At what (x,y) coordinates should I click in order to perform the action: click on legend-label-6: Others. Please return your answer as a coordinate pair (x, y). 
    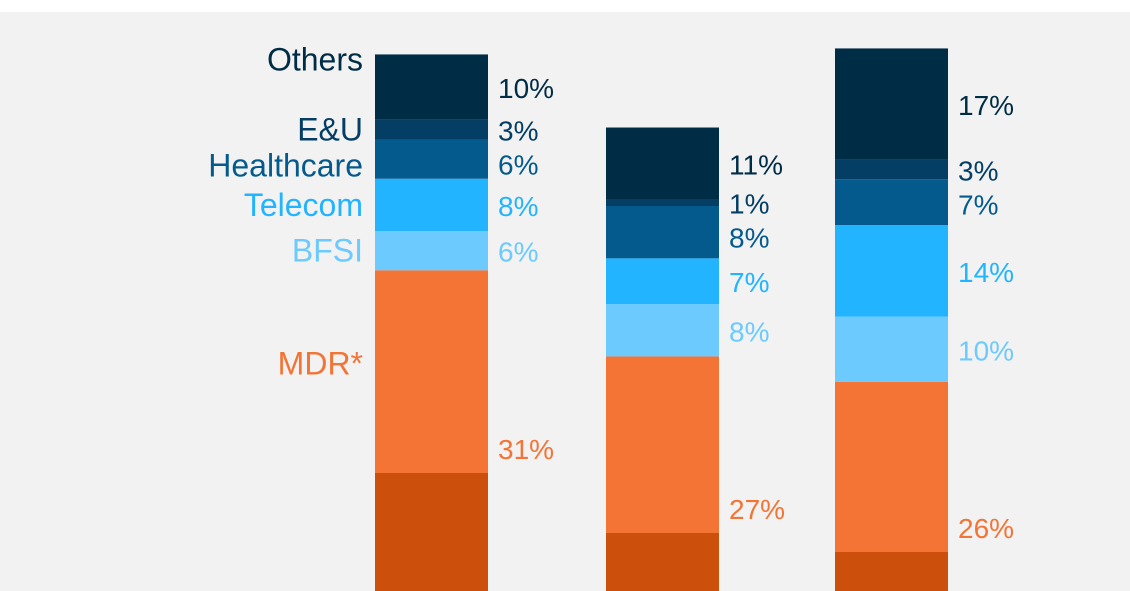
    Looking at the image, I should click on (315, 59).